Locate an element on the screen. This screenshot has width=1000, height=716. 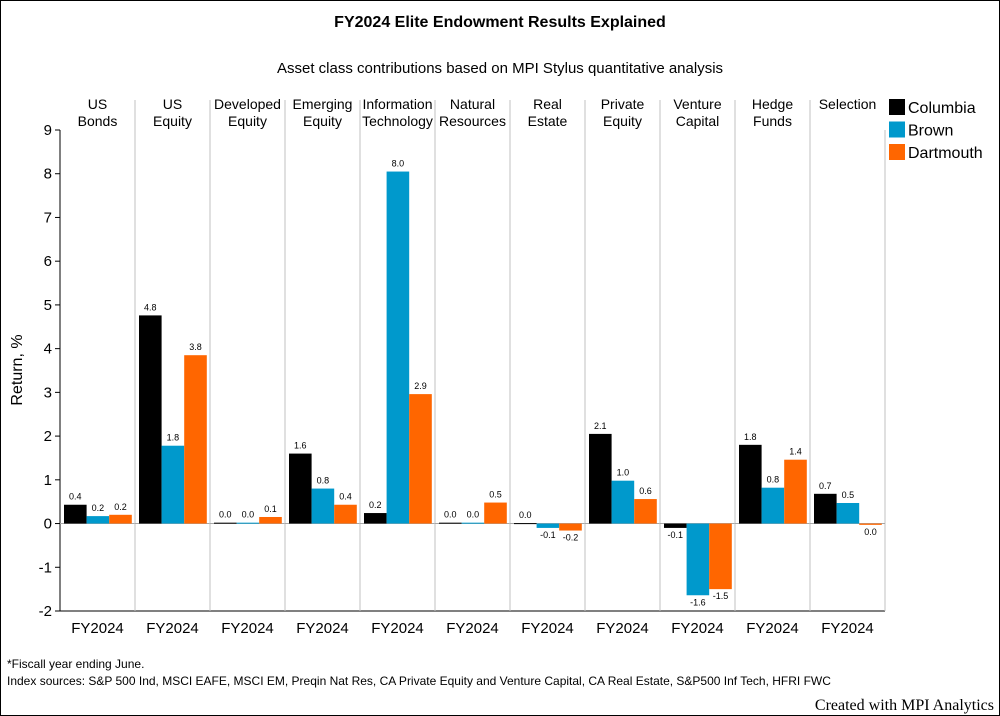
legend-swatch-columbia is located at coordinates (897, 107).